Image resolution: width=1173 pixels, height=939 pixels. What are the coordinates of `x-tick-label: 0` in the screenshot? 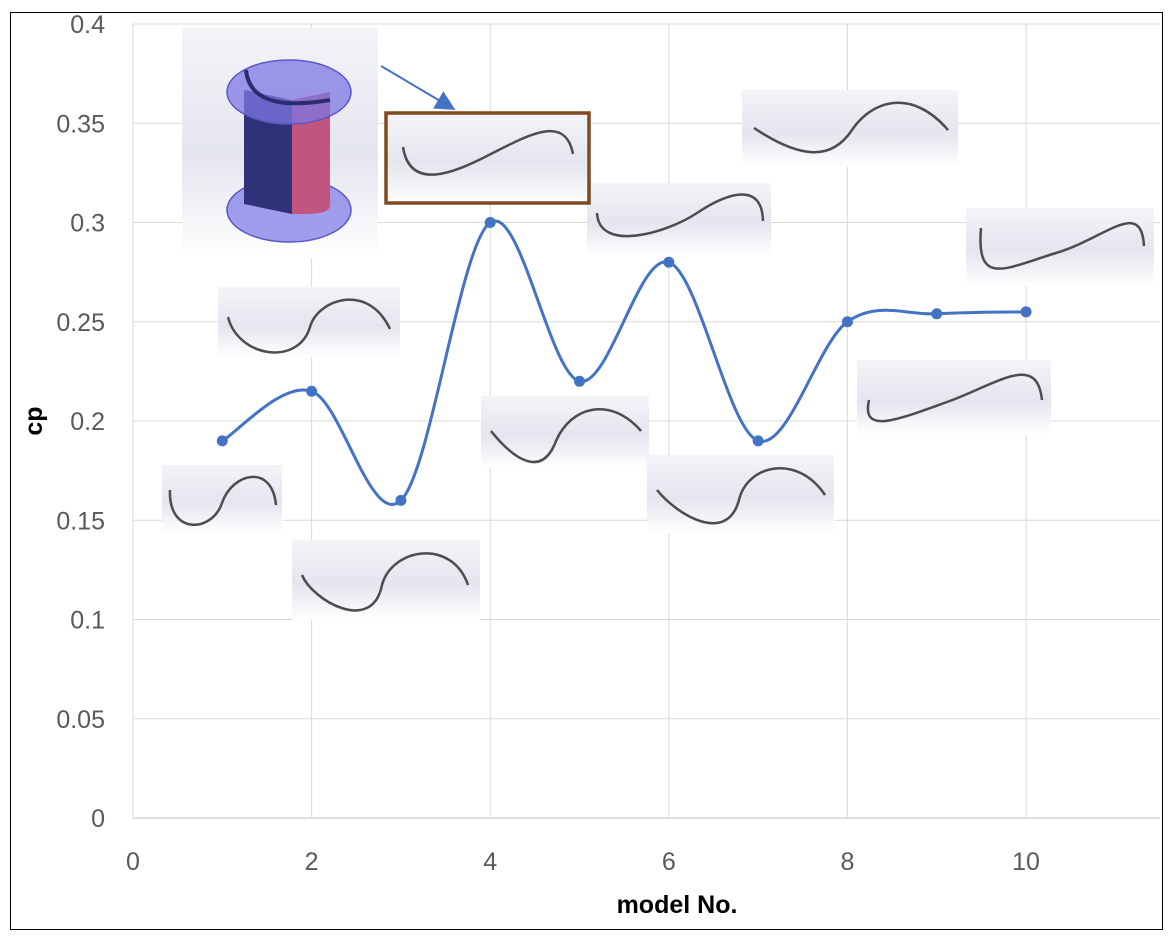 It's located at (133, 862).